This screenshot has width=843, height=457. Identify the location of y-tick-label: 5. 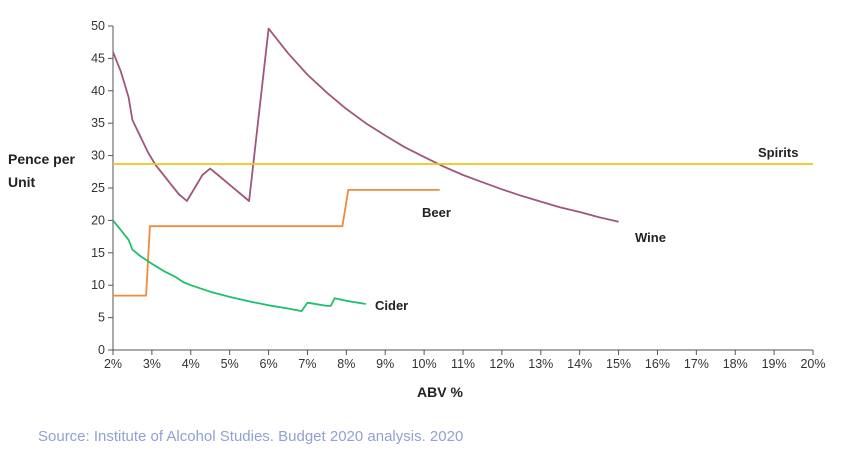
(101, 318).